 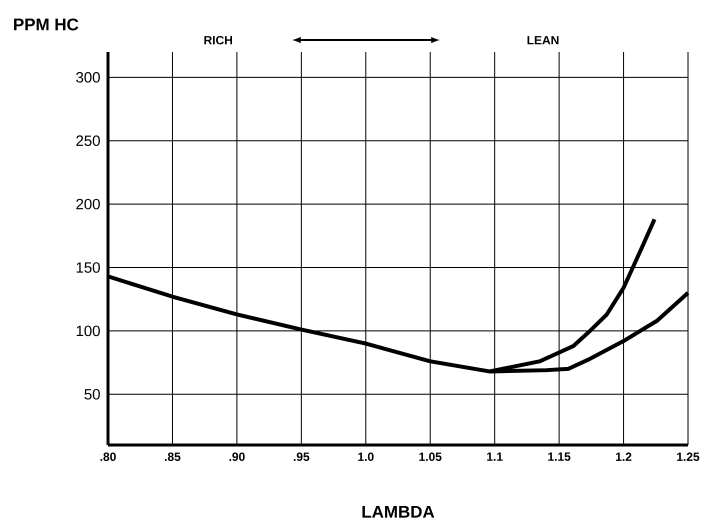 I want to click on y-tick-label: 300, so click(x=88, y=77).